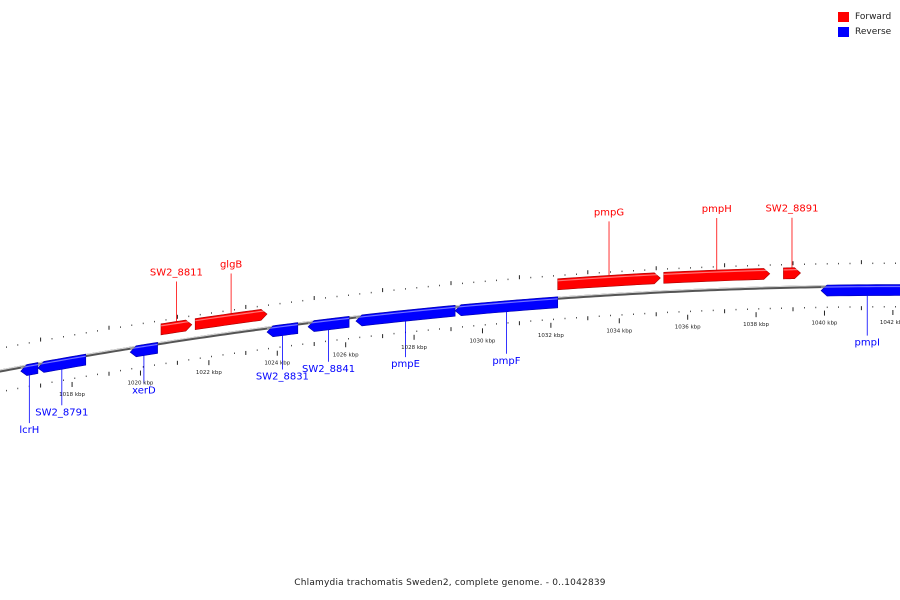 This screenshot has width=900, height=600. I want to click on gene-pmpH, so click(717, 276).